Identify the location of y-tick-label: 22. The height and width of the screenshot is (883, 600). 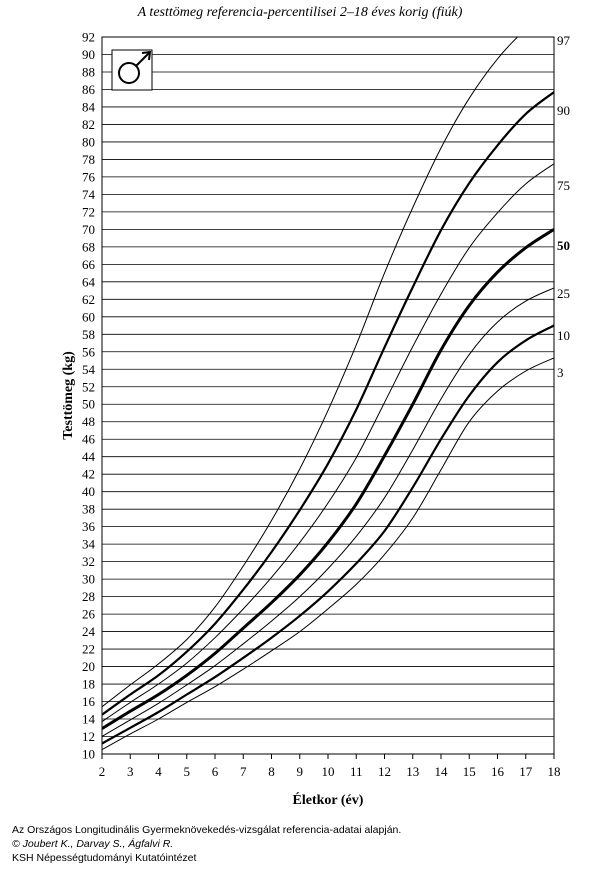
(88, 649).